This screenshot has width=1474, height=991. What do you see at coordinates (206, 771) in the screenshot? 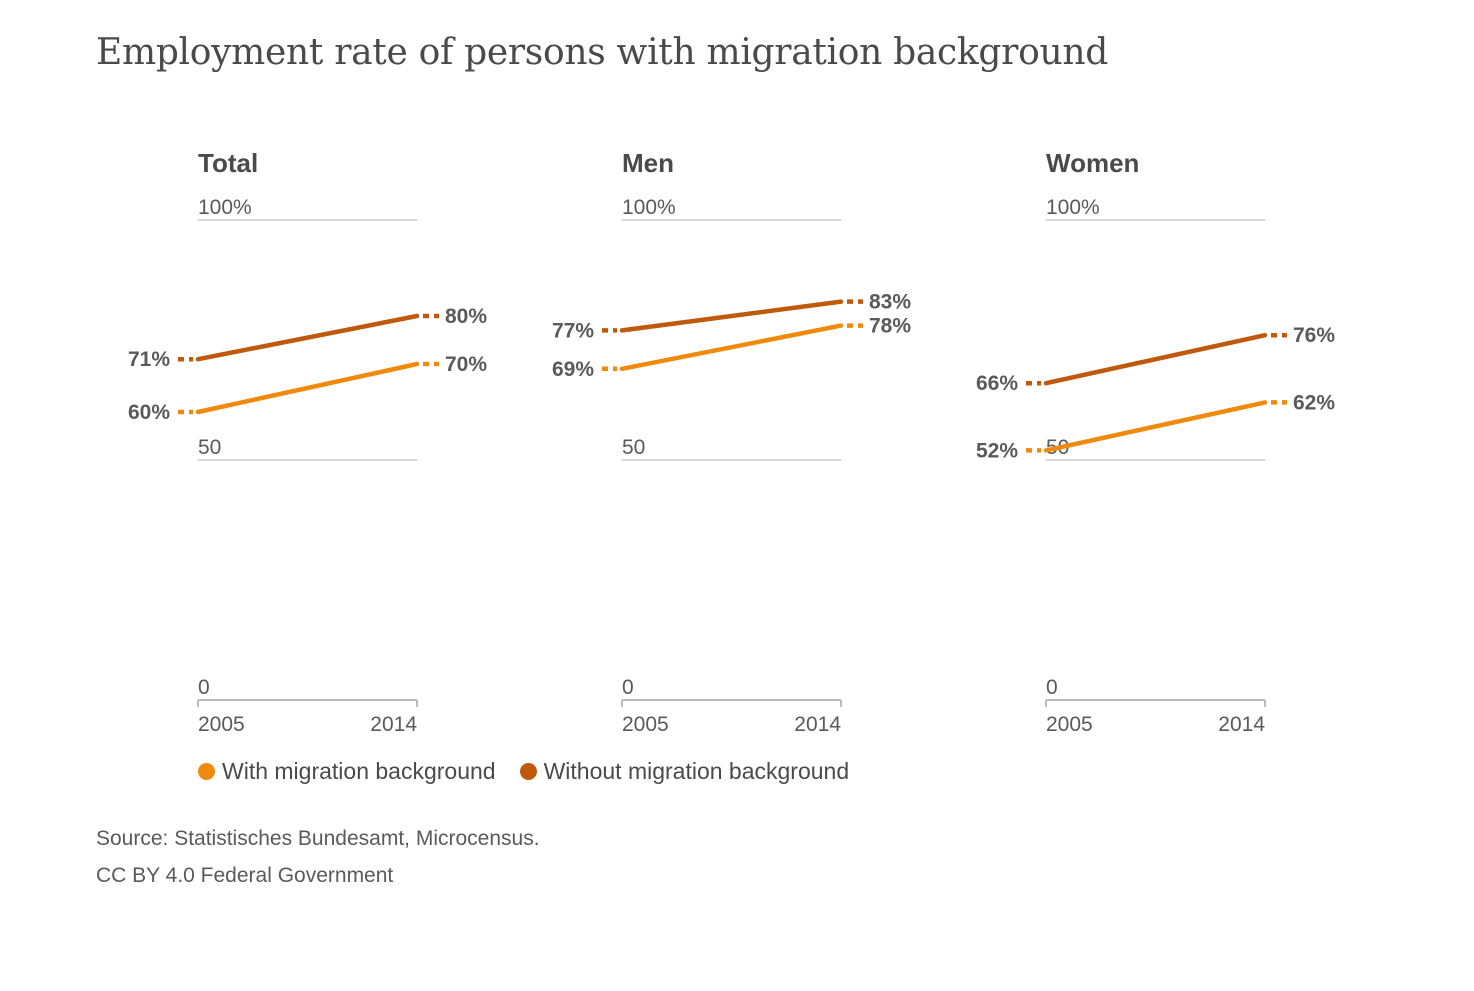
I see `legend-dot-with-migration` at bounding box center [206, 771].